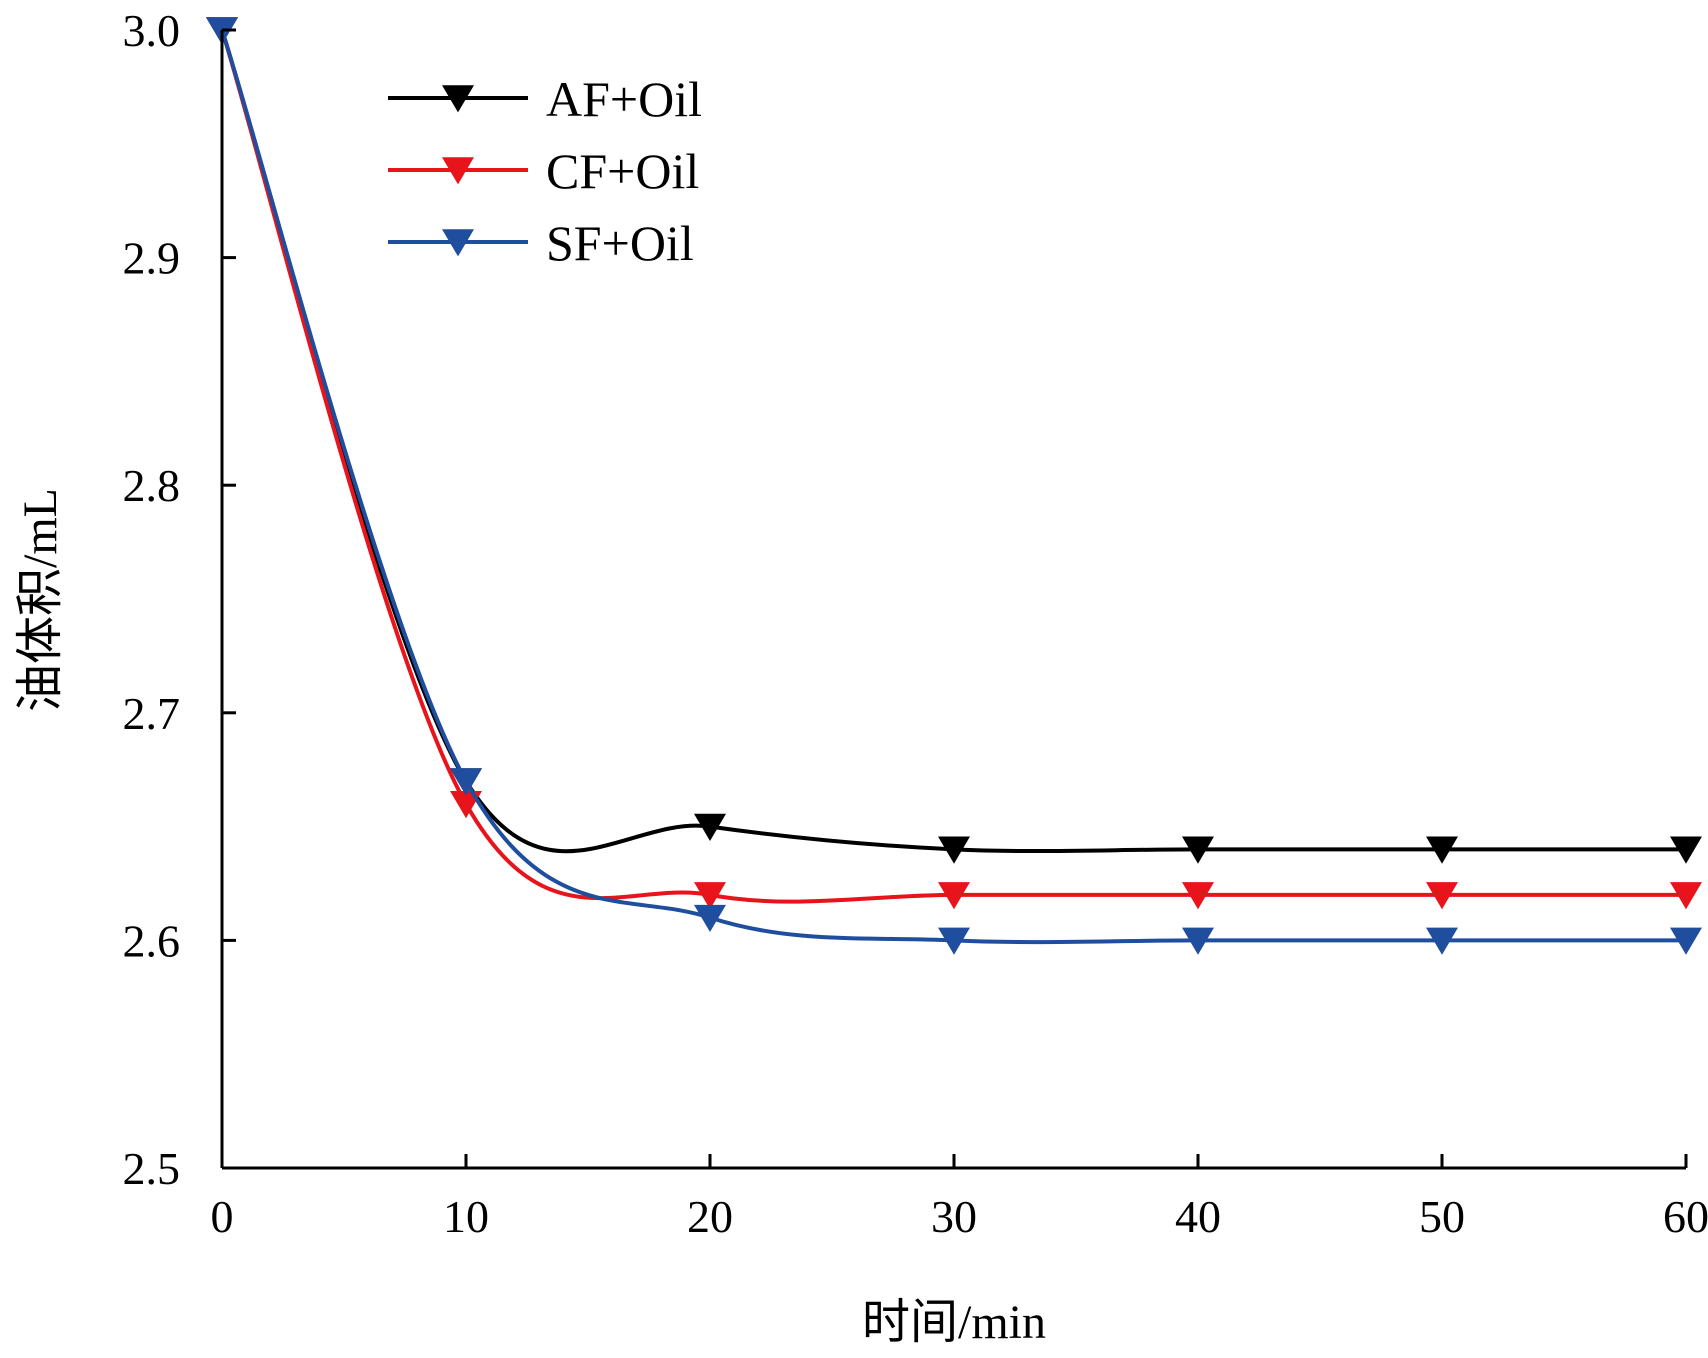 Image resolution: width=1708 pixels, height=1358 pixels. Describe the element at coordinates (152, 258) in the screenshot. I see `y-tick-label: 2.9` at that location.